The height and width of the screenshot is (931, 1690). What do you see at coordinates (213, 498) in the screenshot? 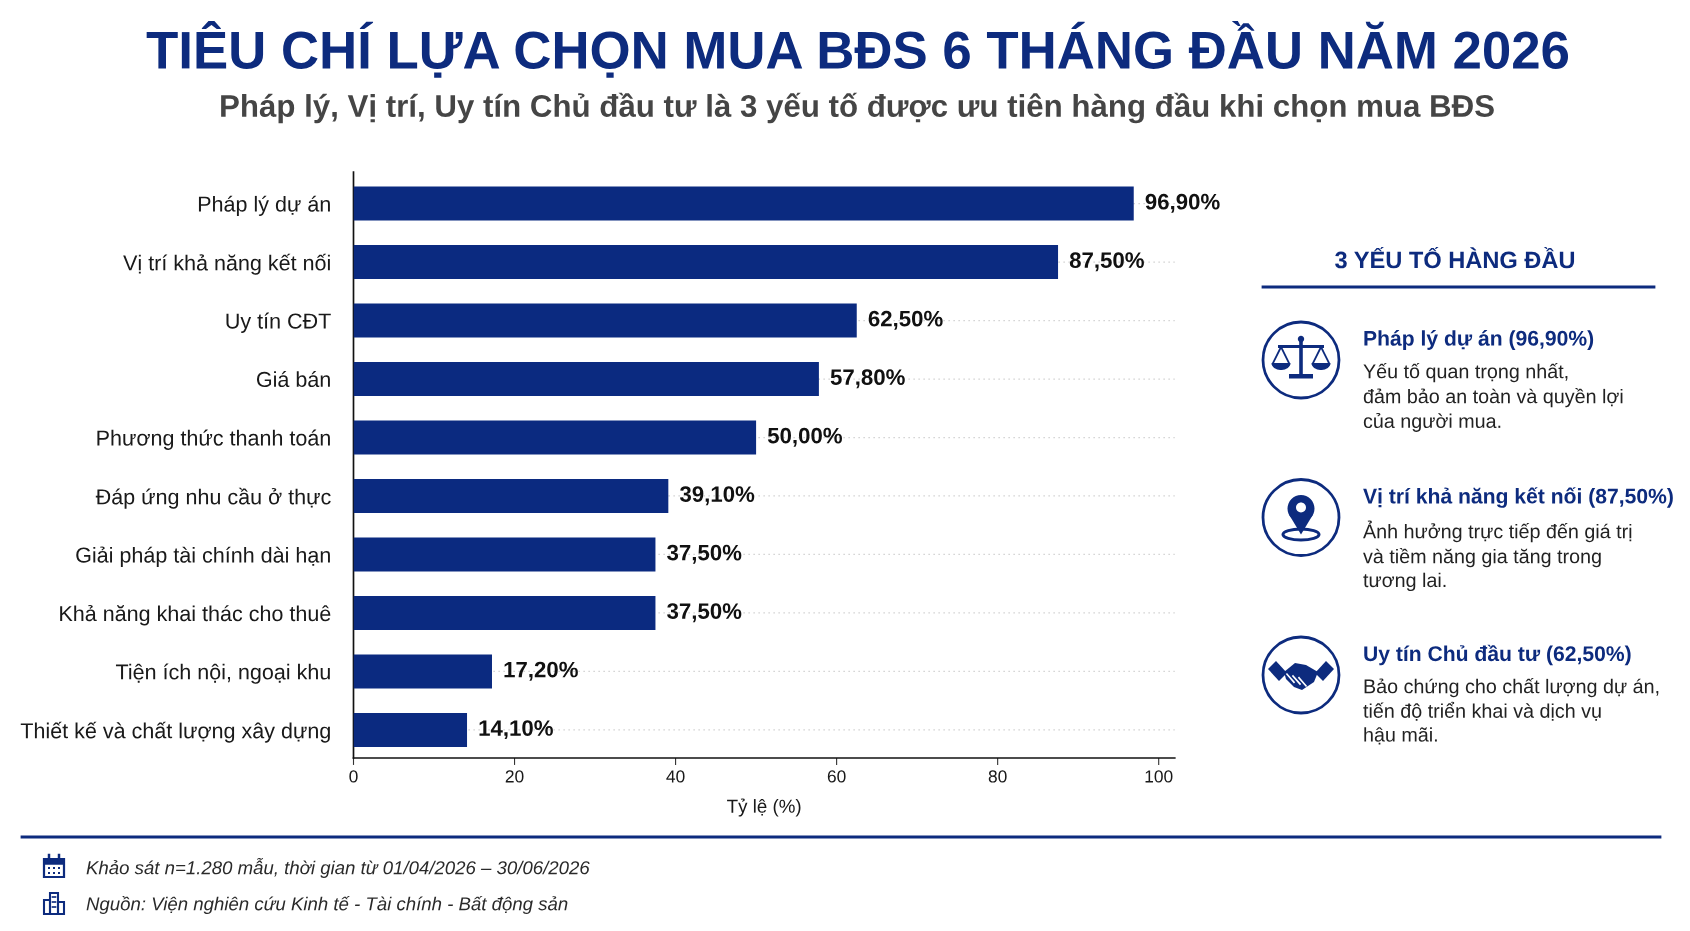
I see `y-tick-label: Đáp ứng nhu cầu ở thực` at bounding box center [213, 498].